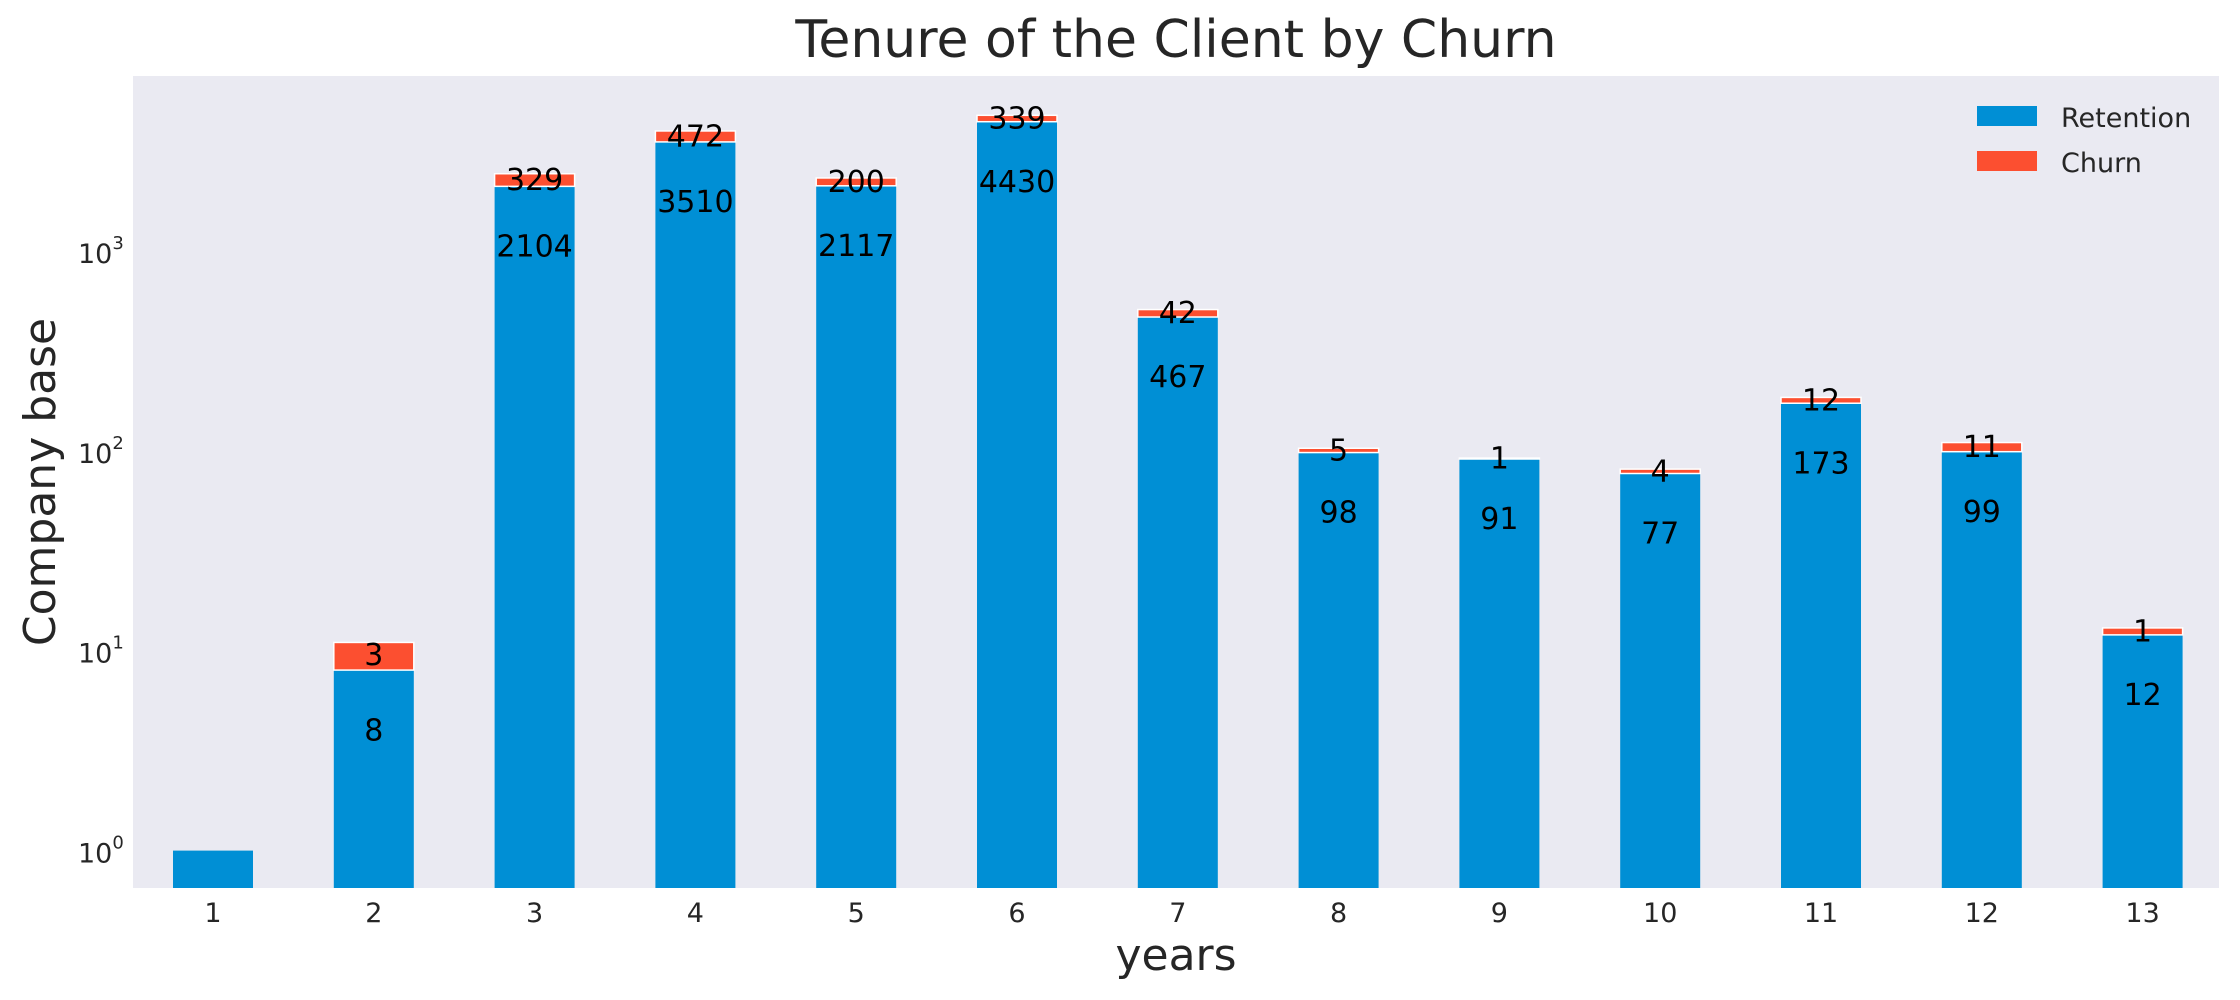 The image size is (2240, 1000). I want to click on y-tick-0: 10⁰, so click(101, 851).